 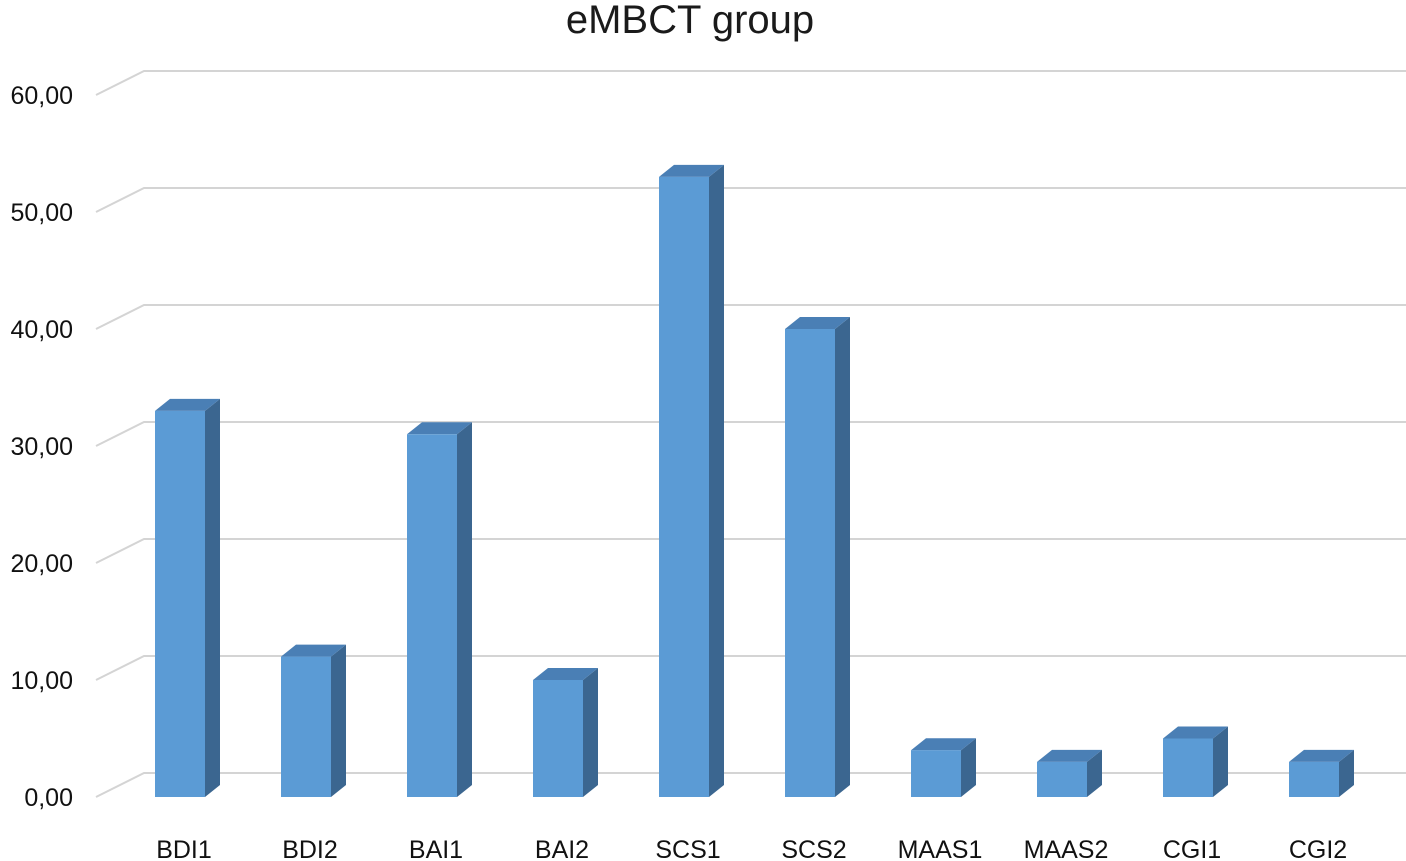 I want to click on y-axis-ticks: 0,00 10,00 20,00 30,00 40,00 50,00 60,00, so click(x=41, y=447).